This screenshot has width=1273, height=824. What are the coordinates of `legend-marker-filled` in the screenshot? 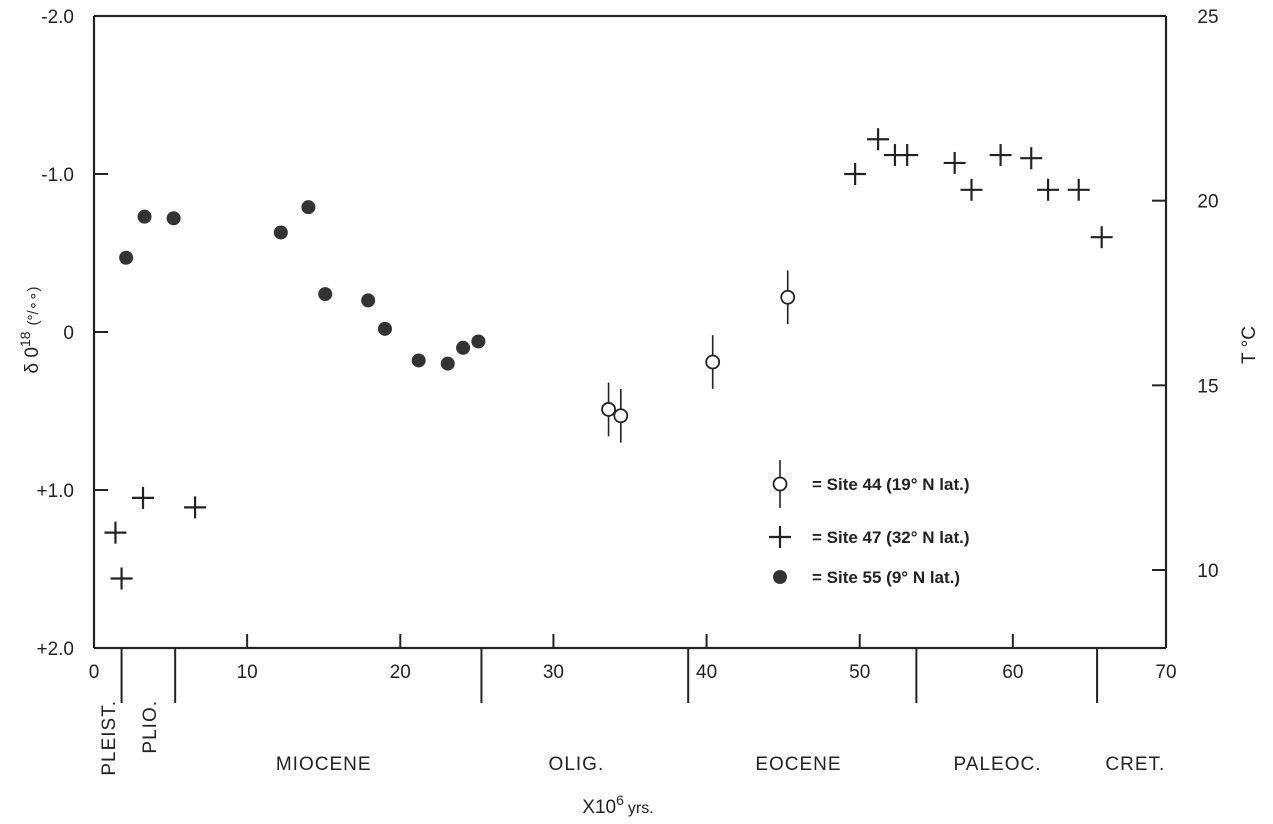 It's located at (780, 577).